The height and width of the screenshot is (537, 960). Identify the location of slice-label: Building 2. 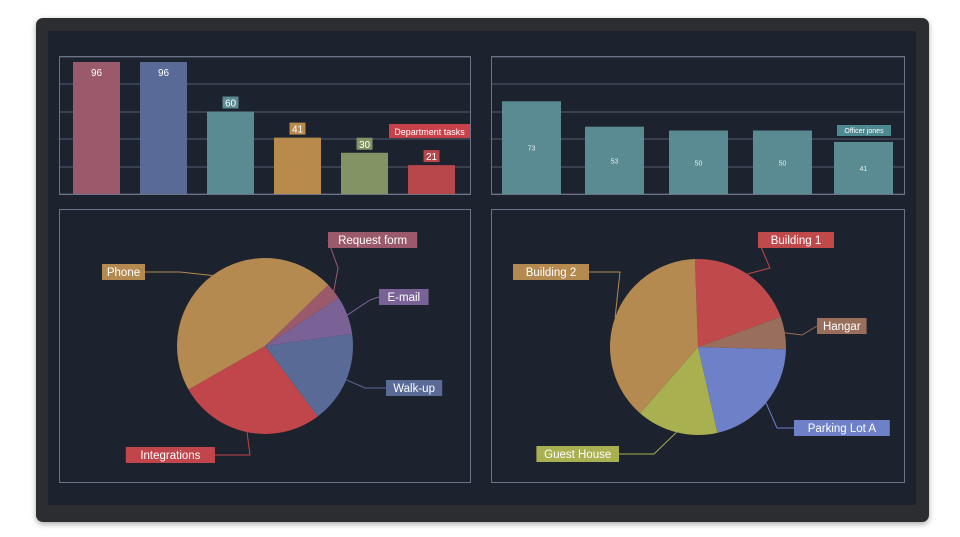
(551, 273).